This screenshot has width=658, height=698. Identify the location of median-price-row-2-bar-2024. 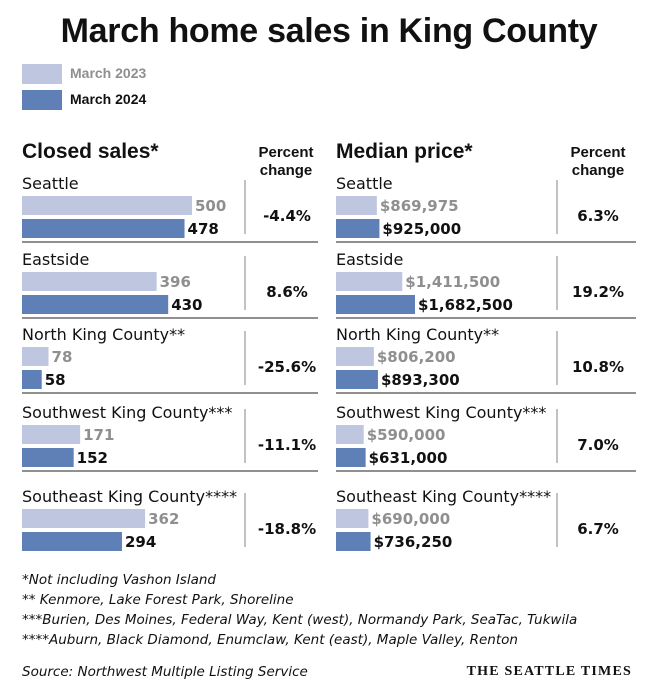
(357, 379).